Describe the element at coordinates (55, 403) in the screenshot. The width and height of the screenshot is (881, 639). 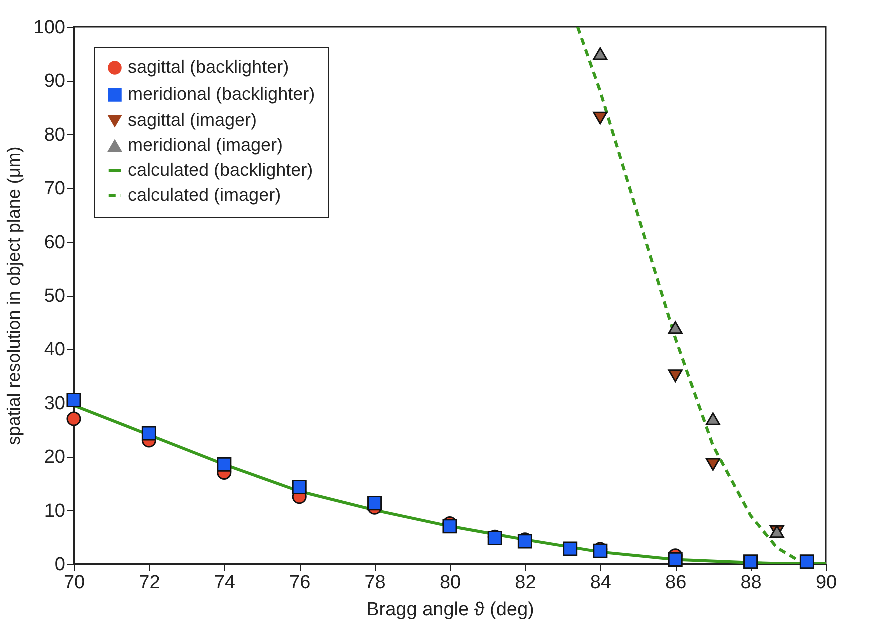
I see `y-tick-label: 30` at that location.